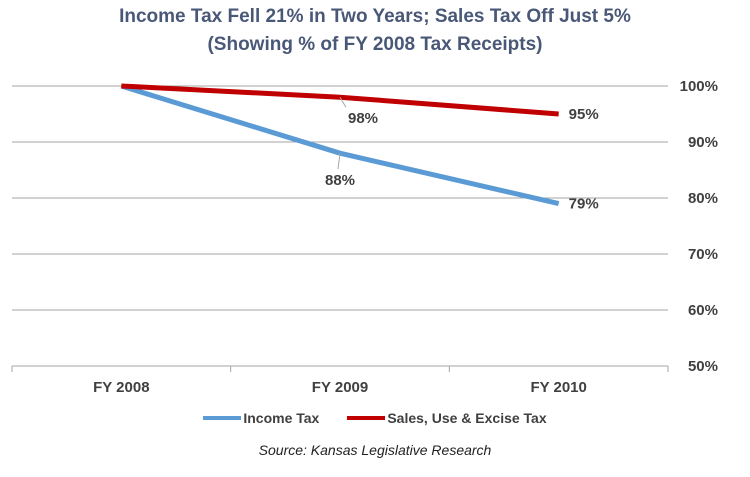  Describe the element at coordinates (340, 387) in the screenshot. I see `x-tick-label: FY 2009` at that location.